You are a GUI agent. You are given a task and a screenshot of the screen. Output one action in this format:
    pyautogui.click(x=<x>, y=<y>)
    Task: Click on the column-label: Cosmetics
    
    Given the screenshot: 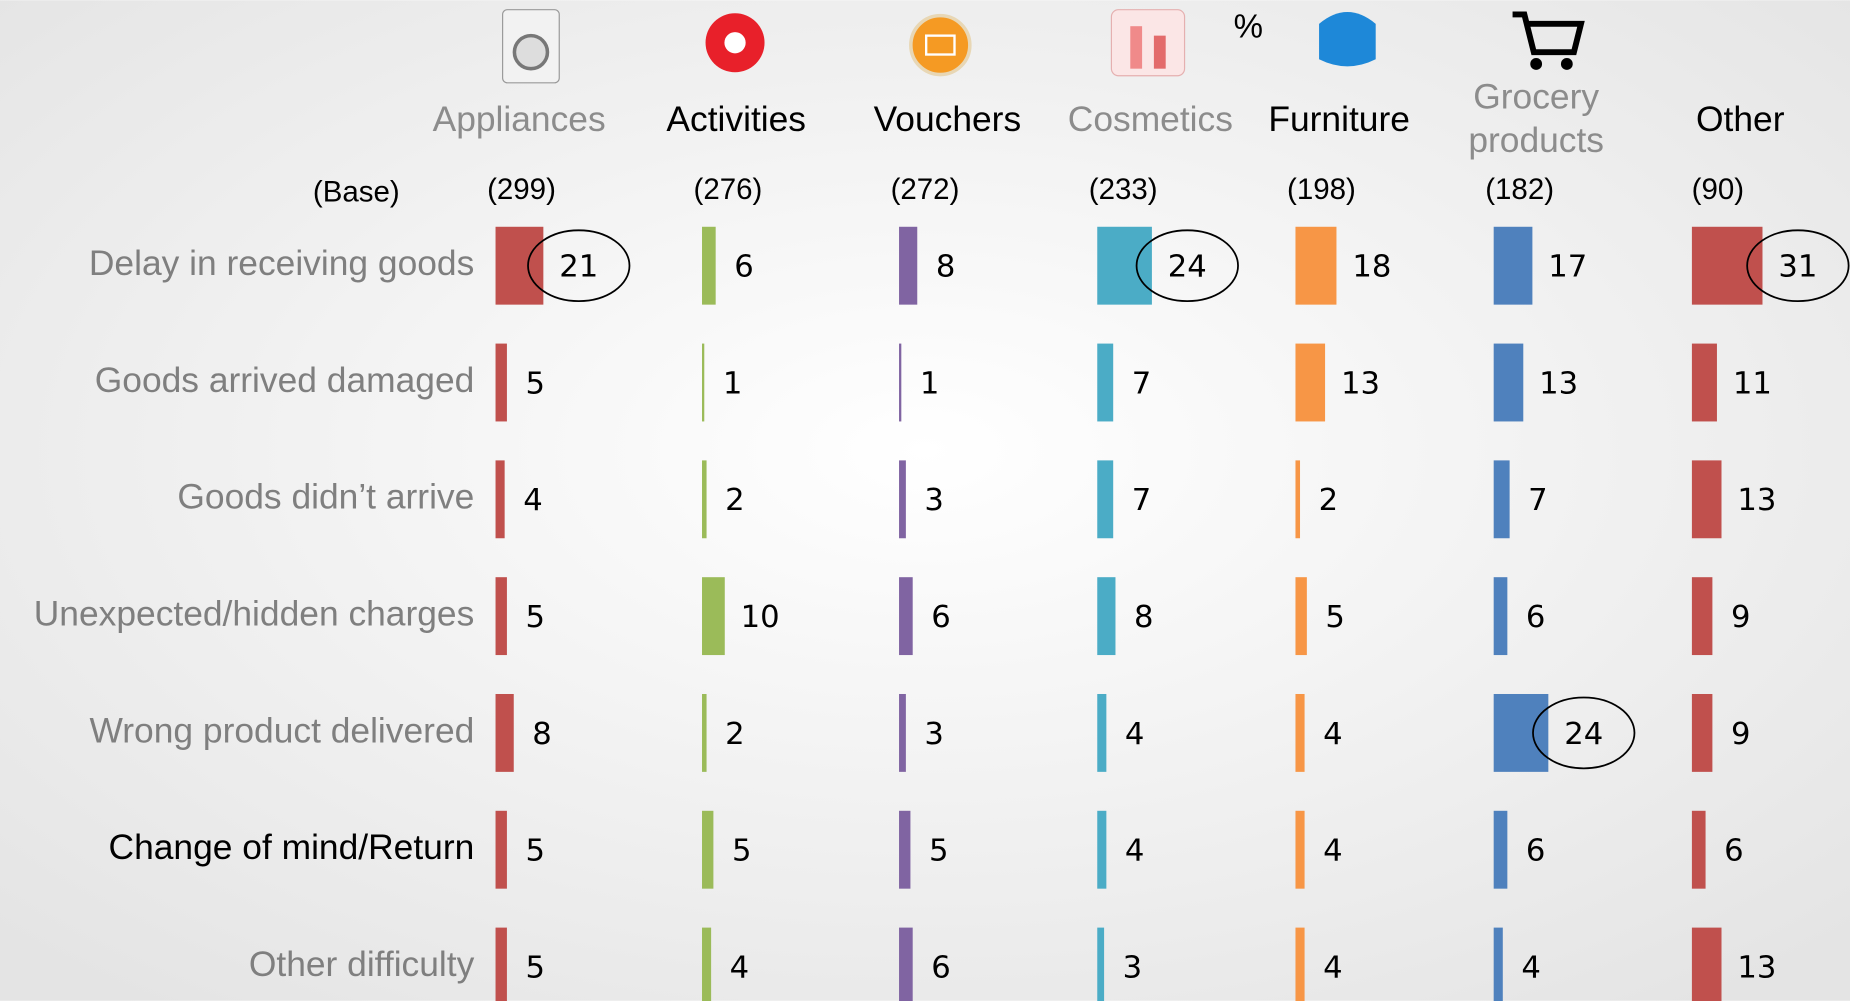 What is the action you would take?
    pyautogui.click(x=1150, y=119)
    